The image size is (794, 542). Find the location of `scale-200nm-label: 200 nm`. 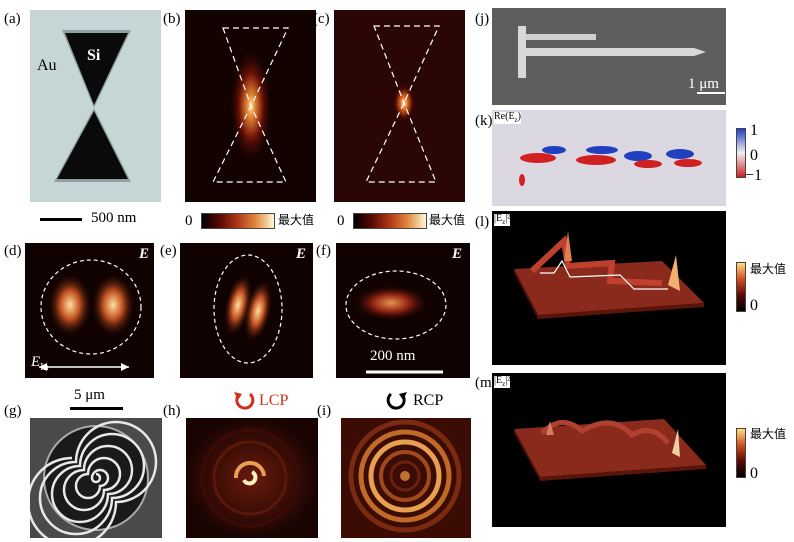

scale-200nm-label: 200 nm is located at coordinates (393, 356).